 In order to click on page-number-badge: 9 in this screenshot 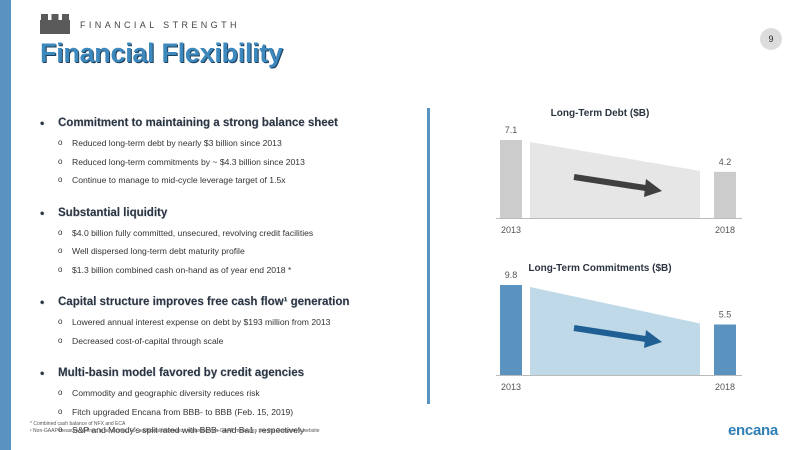, I will do `click(771, 39)`.